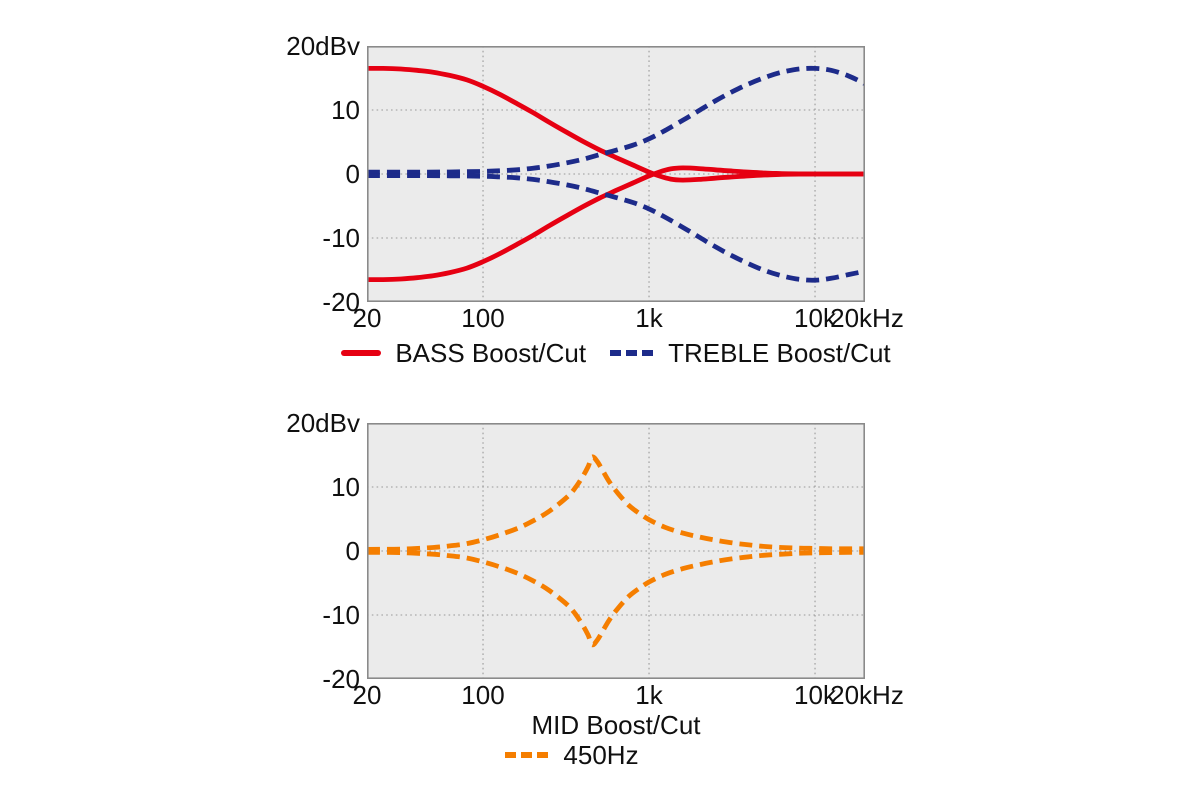 Image resolution: width=1200 pixels, height=800 pixels. What do you see at coordinates (491, 352) in the screenshot?
I see `bass-legend-label: BASS Boost/Cut` at bounding box center [491, 352].